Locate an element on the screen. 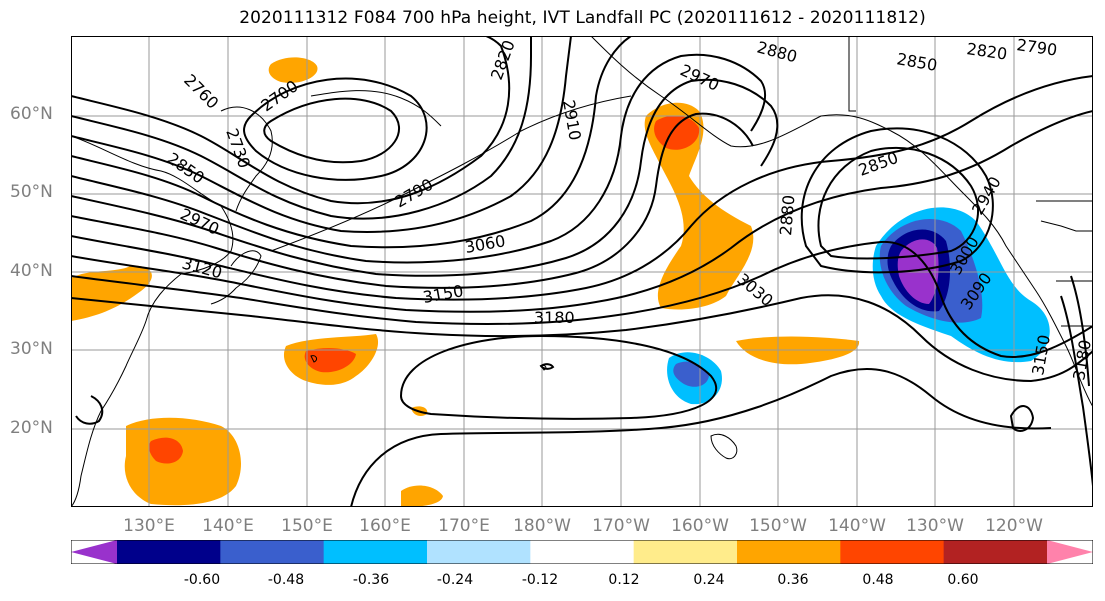 The height and width of the screenshot is (601, 1105). lon-label: 180°W is located at coordinates (542, 526).